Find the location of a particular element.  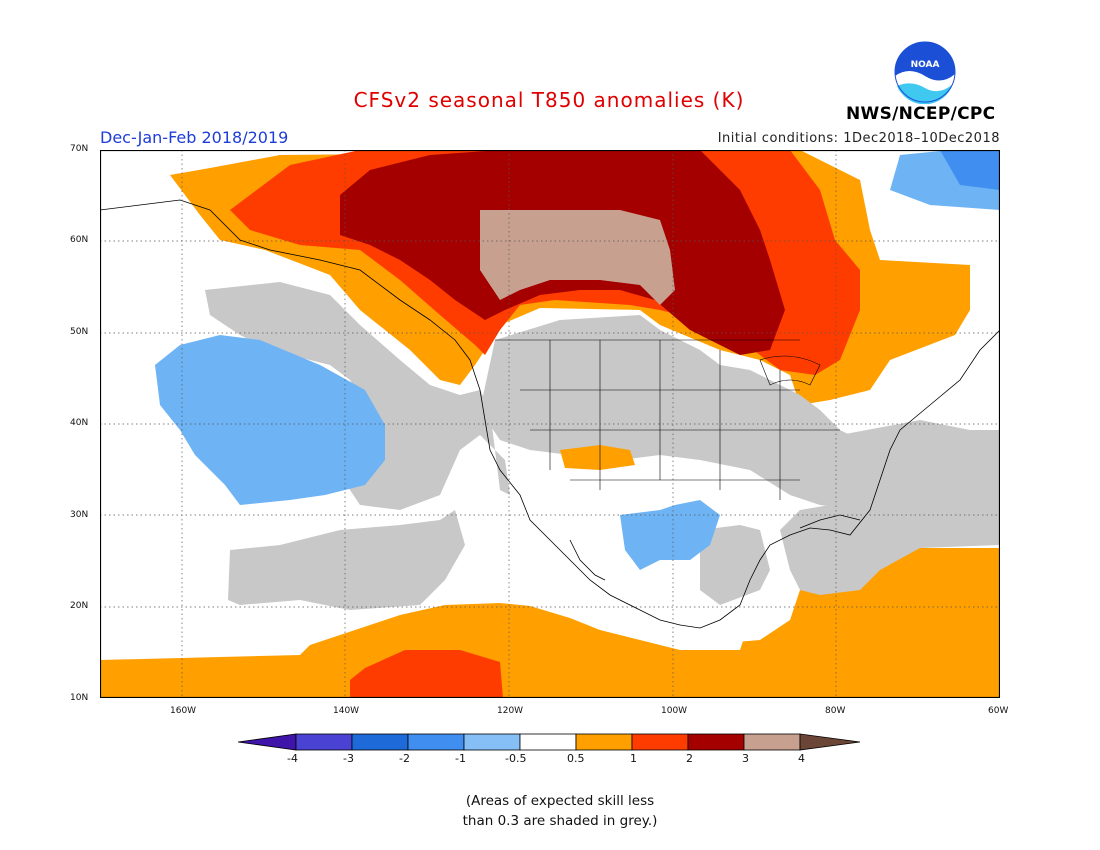

season-label: Dec-Jan-Feb 2018/2019 is located at coordinates (194, 137).